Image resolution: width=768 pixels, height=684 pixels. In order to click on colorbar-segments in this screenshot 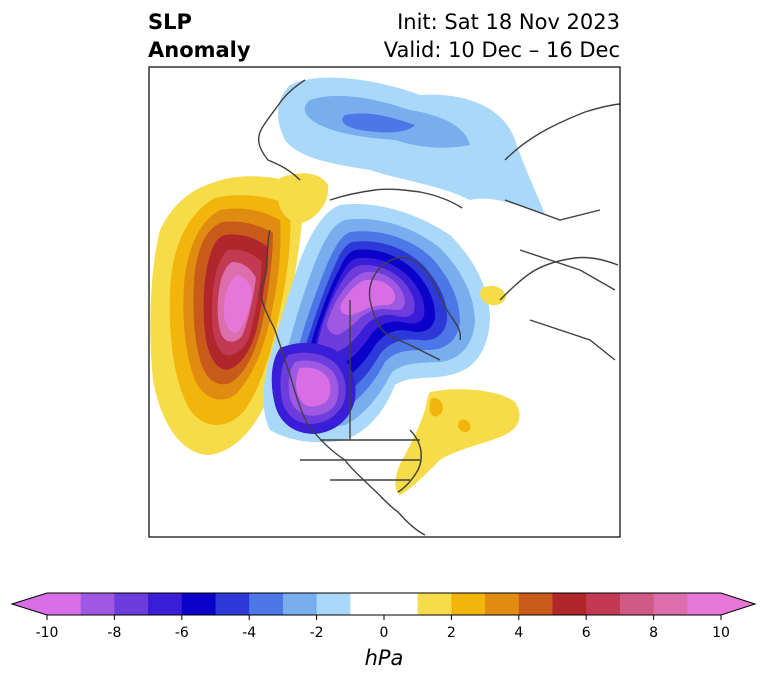, I will do `click(384, 604)`.